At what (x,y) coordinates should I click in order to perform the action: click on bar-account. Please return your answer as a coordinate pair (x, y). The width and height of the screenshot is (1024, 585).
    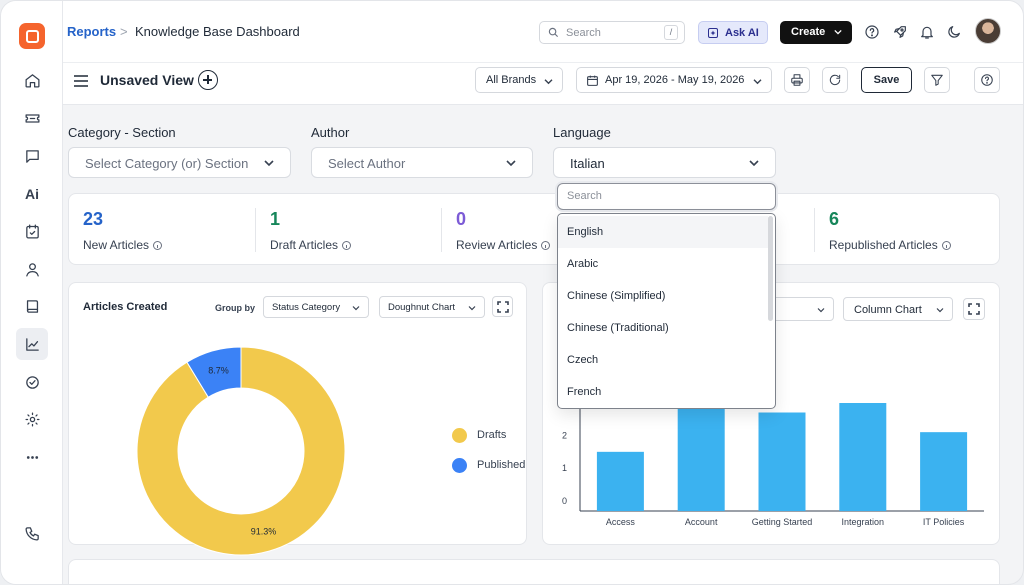
    Looking at the image, I should click on (701, 457).